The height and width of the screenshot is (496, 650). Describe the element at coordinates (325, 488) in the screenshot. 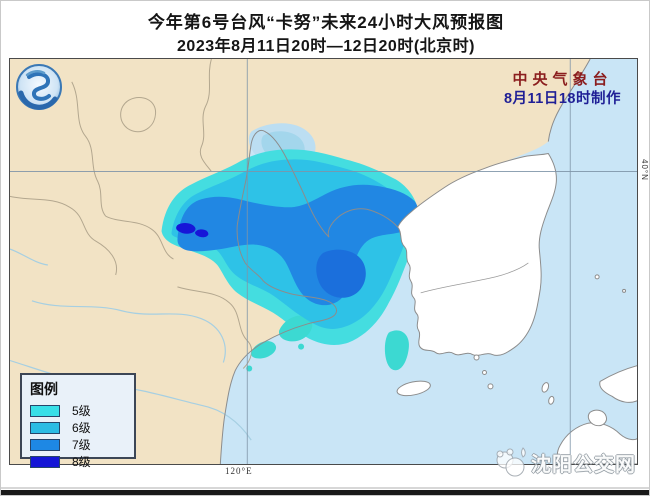

I see `footer-divider` at that location.